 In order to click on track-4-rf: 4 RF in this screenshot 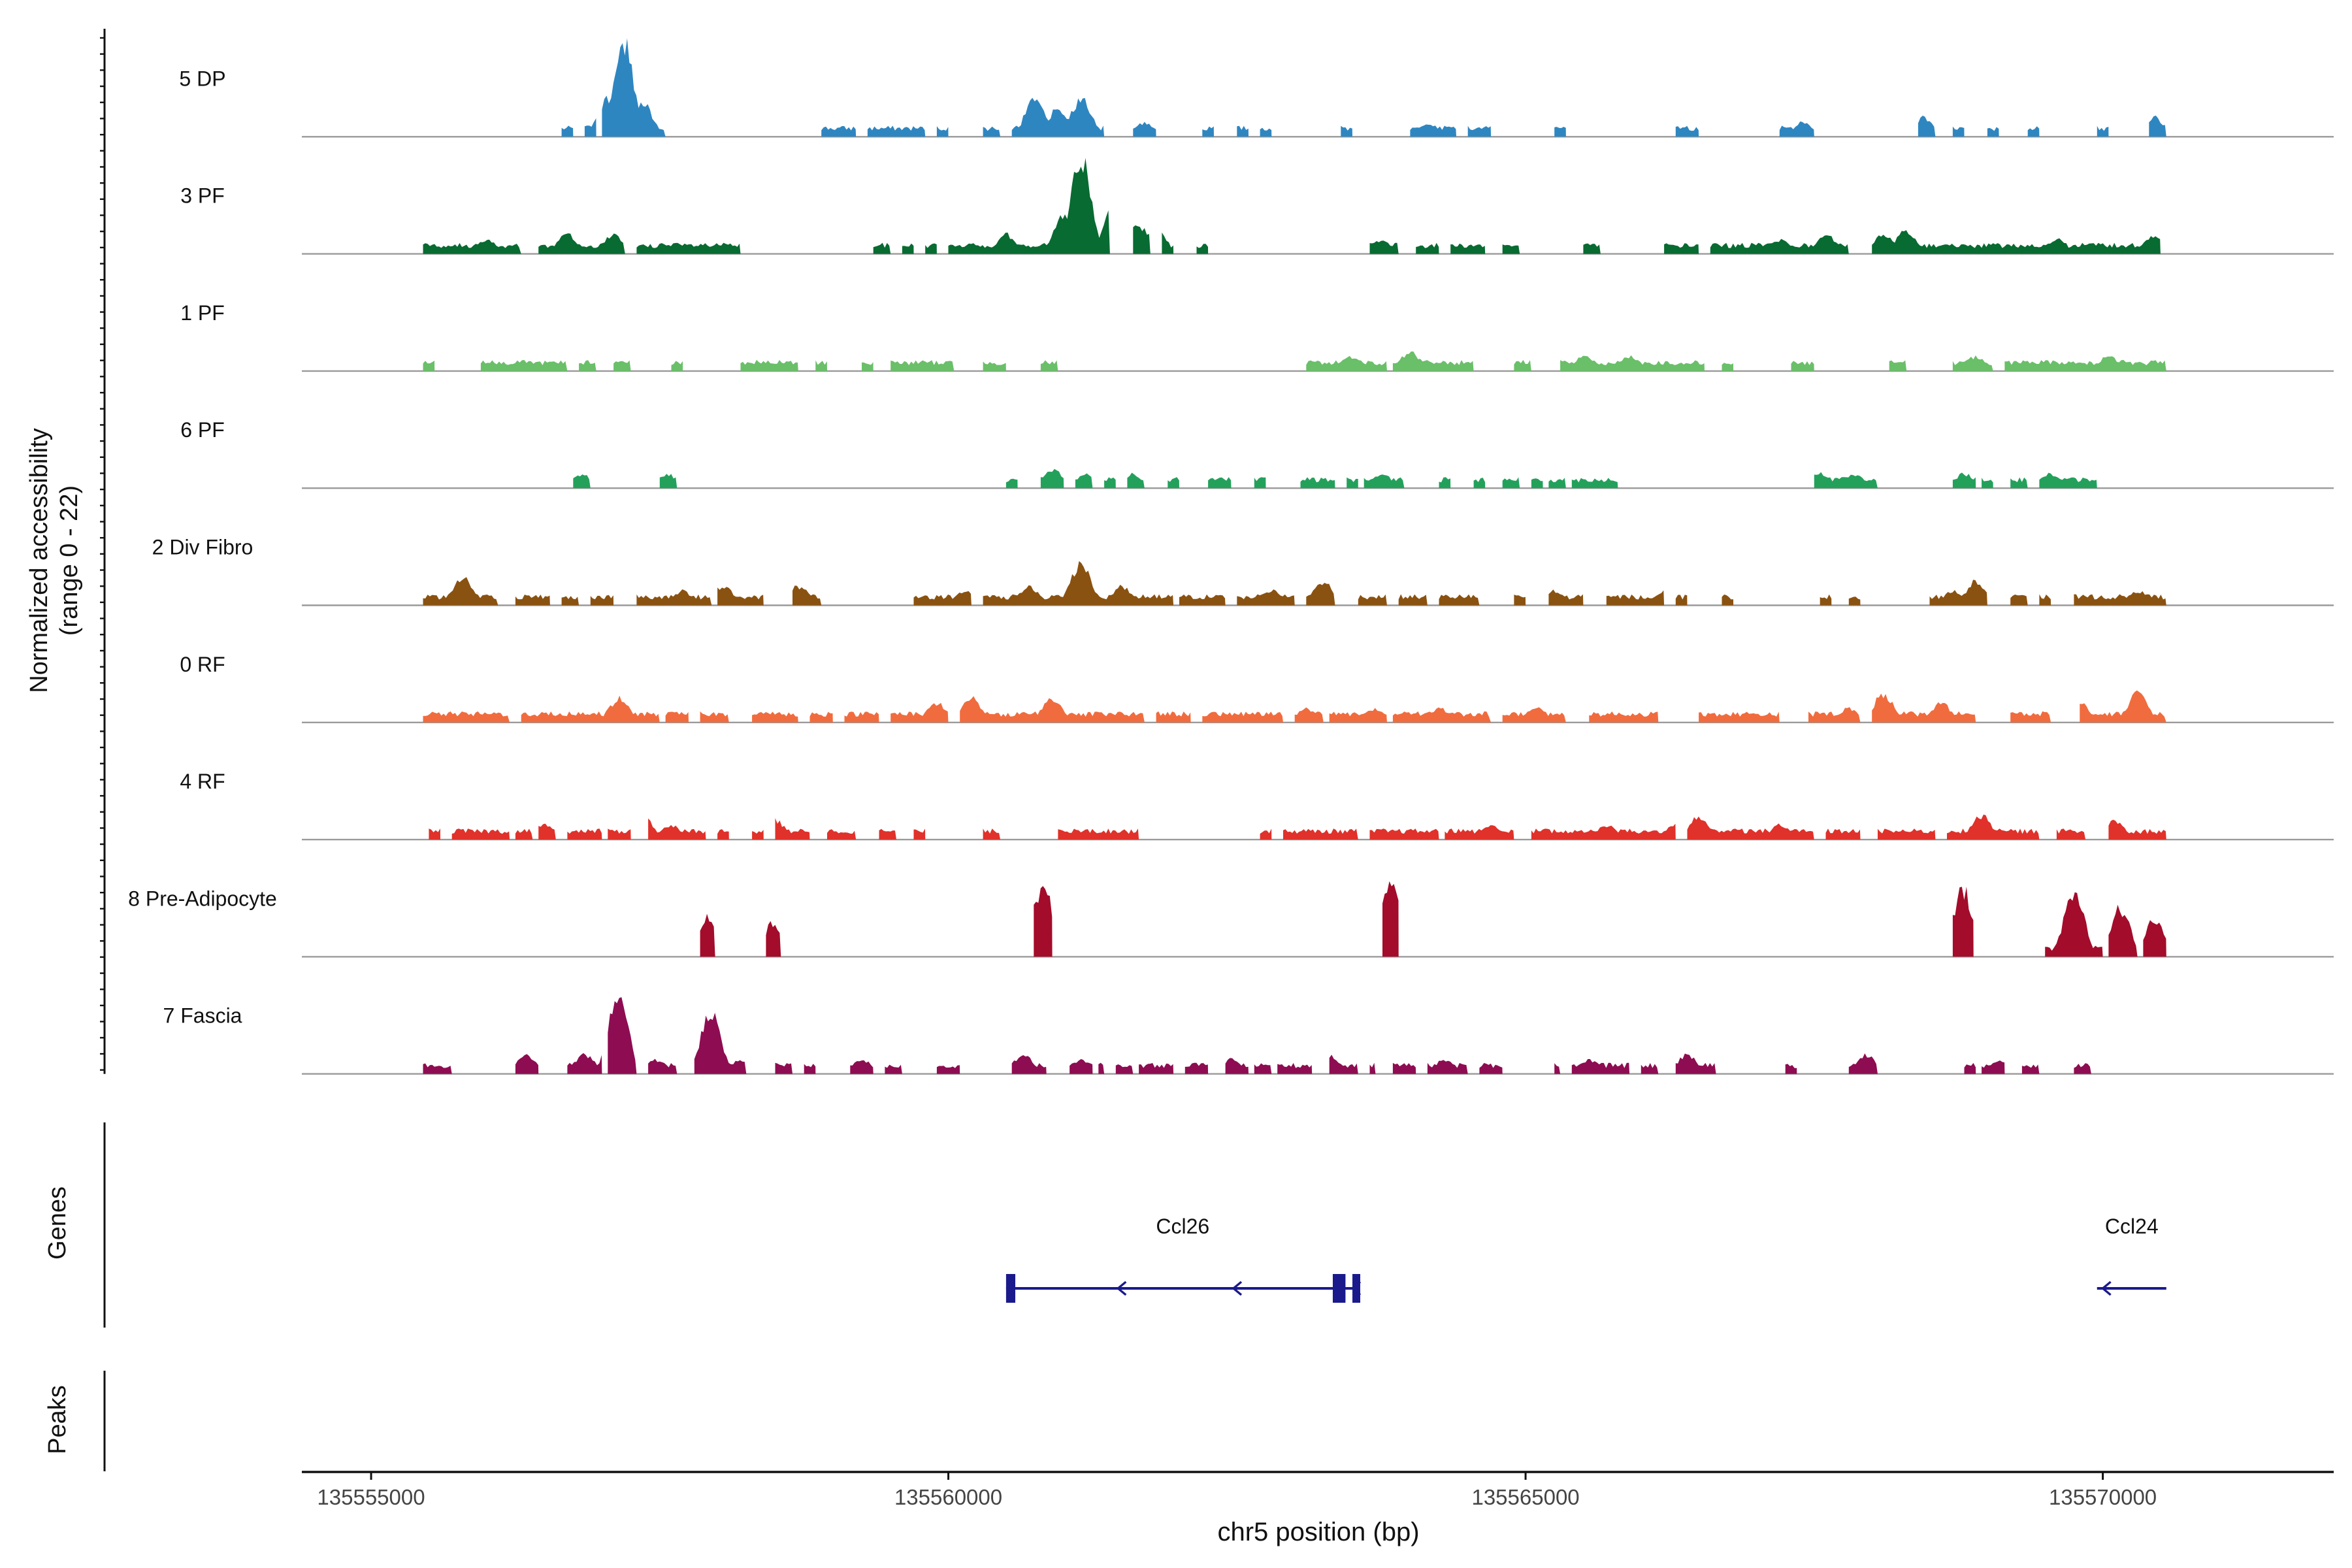, I will do `click(1257, 805)`.